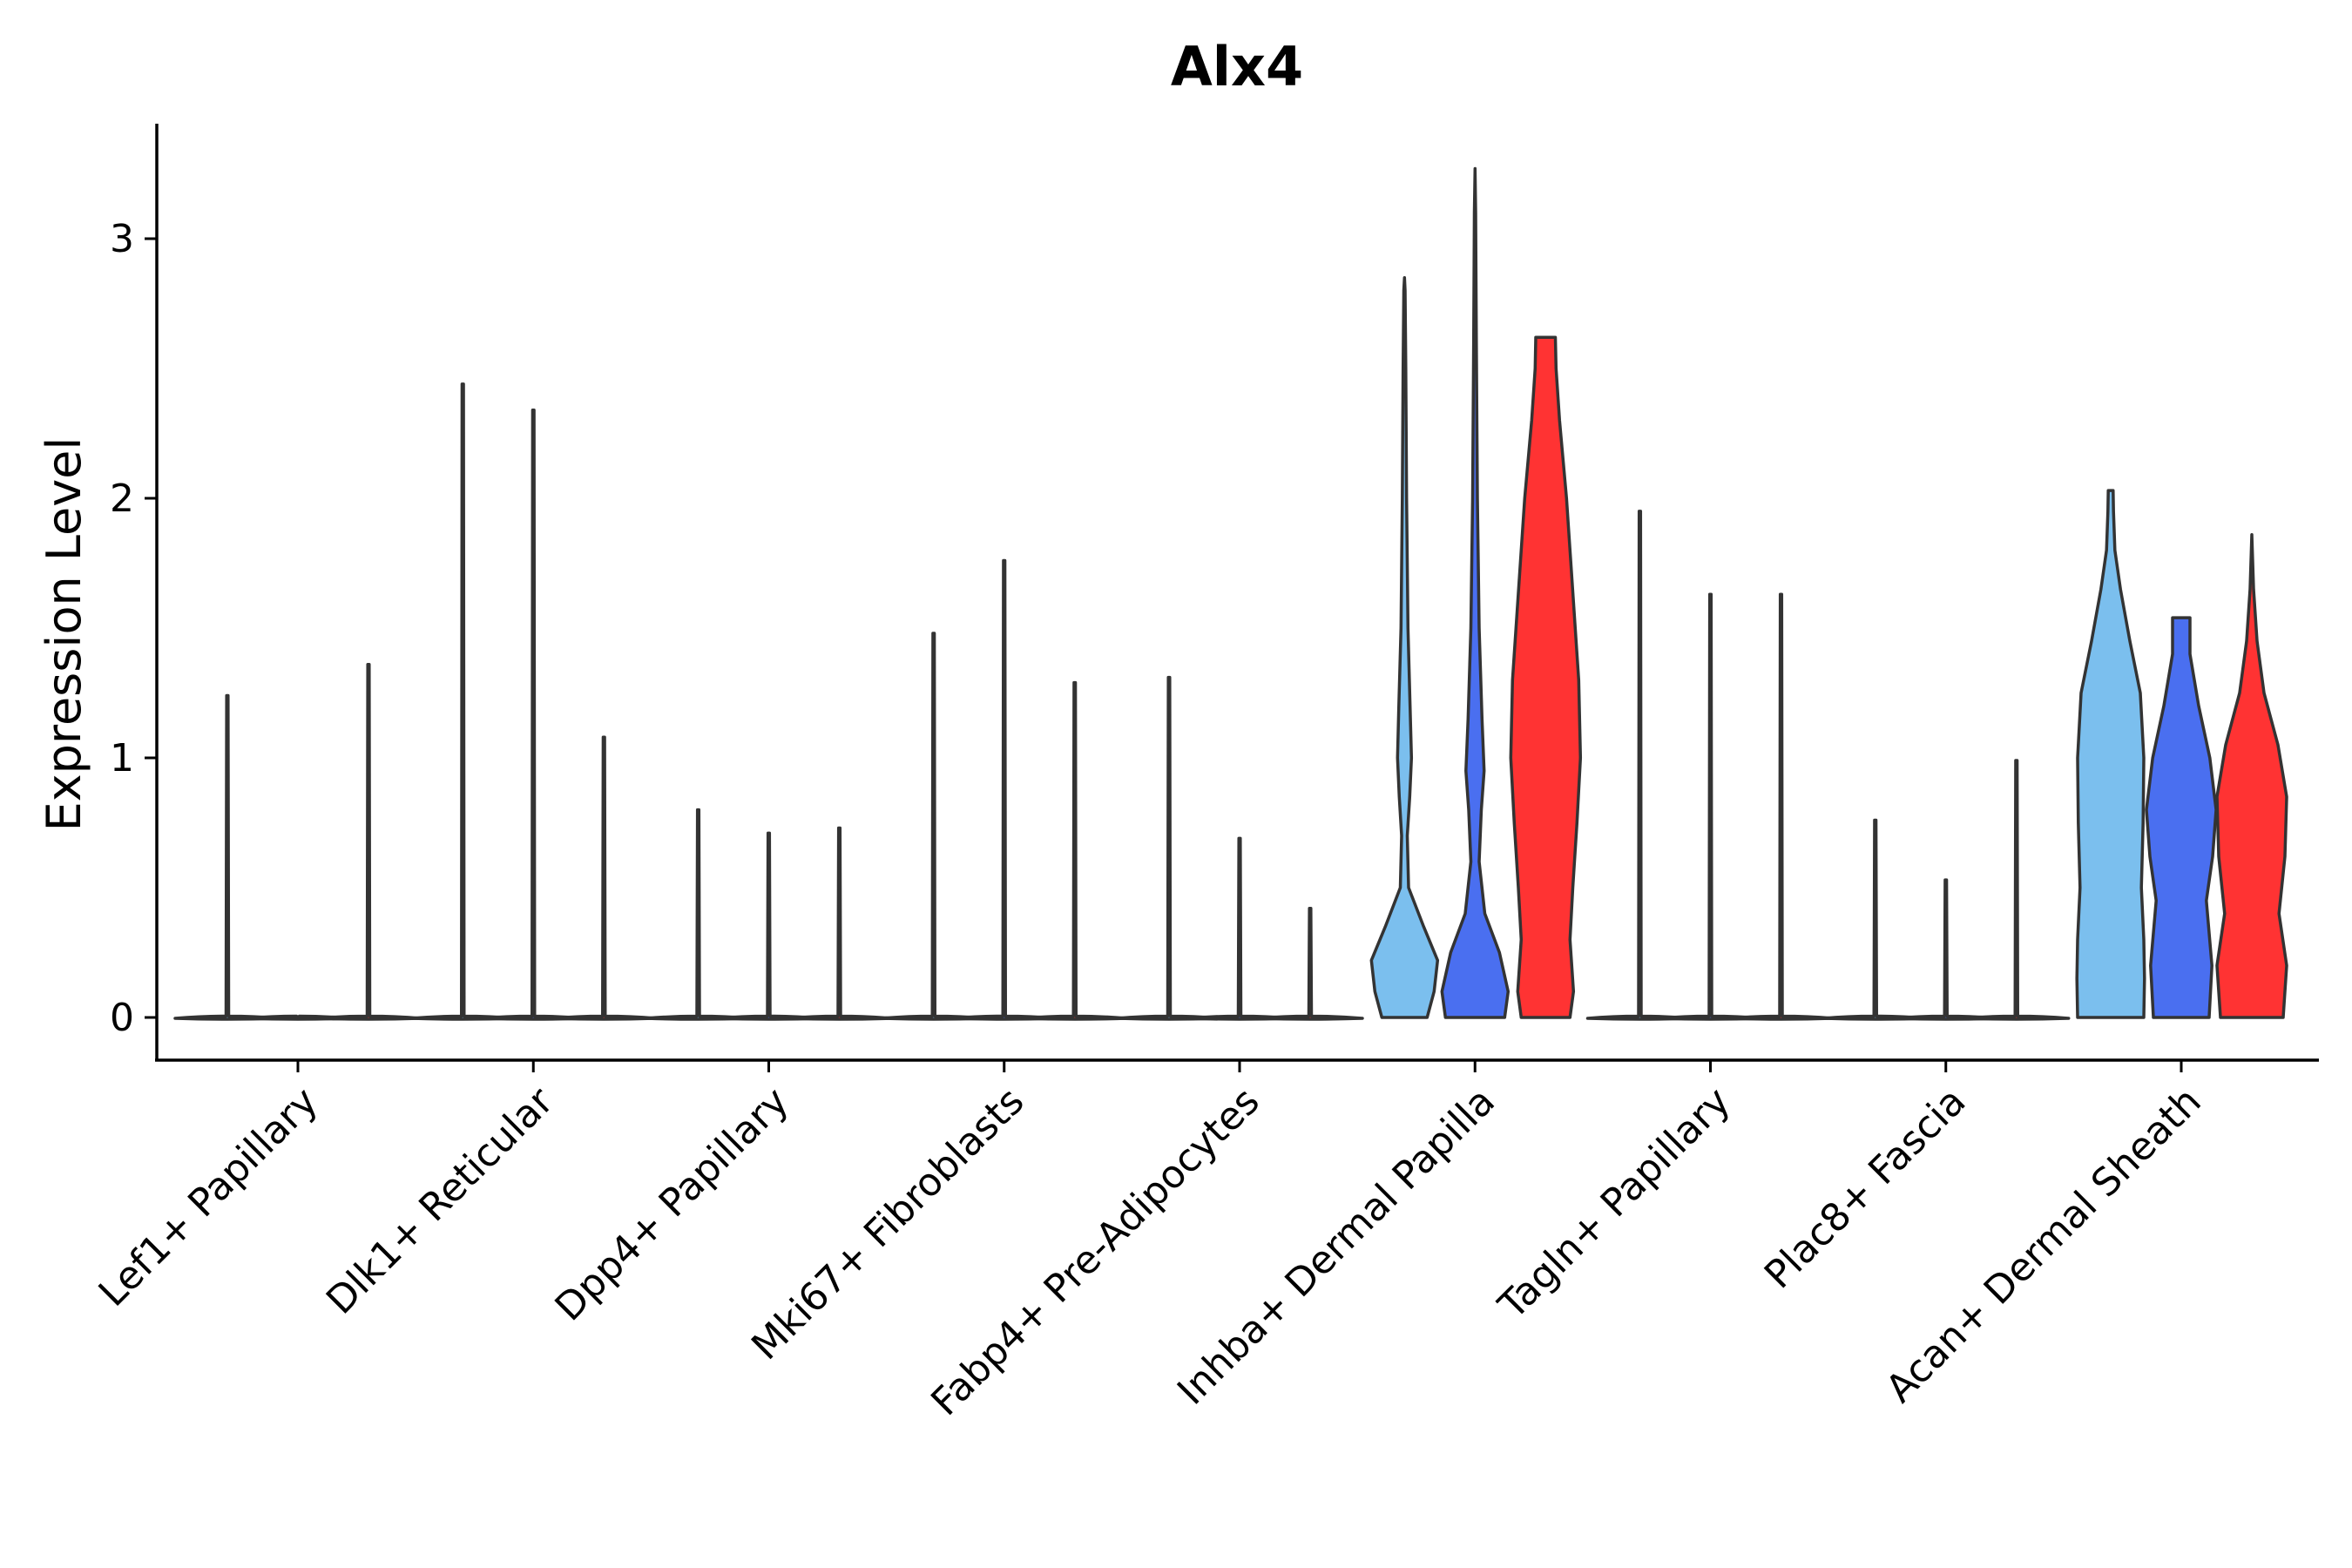 Image resolution: width=2352 pixels, height=1568 pixels. Describe the element at coordinates (888, 1224) in the screenshot. I see `x-tick-label: Mki67+ Fibroblasts` at that location.